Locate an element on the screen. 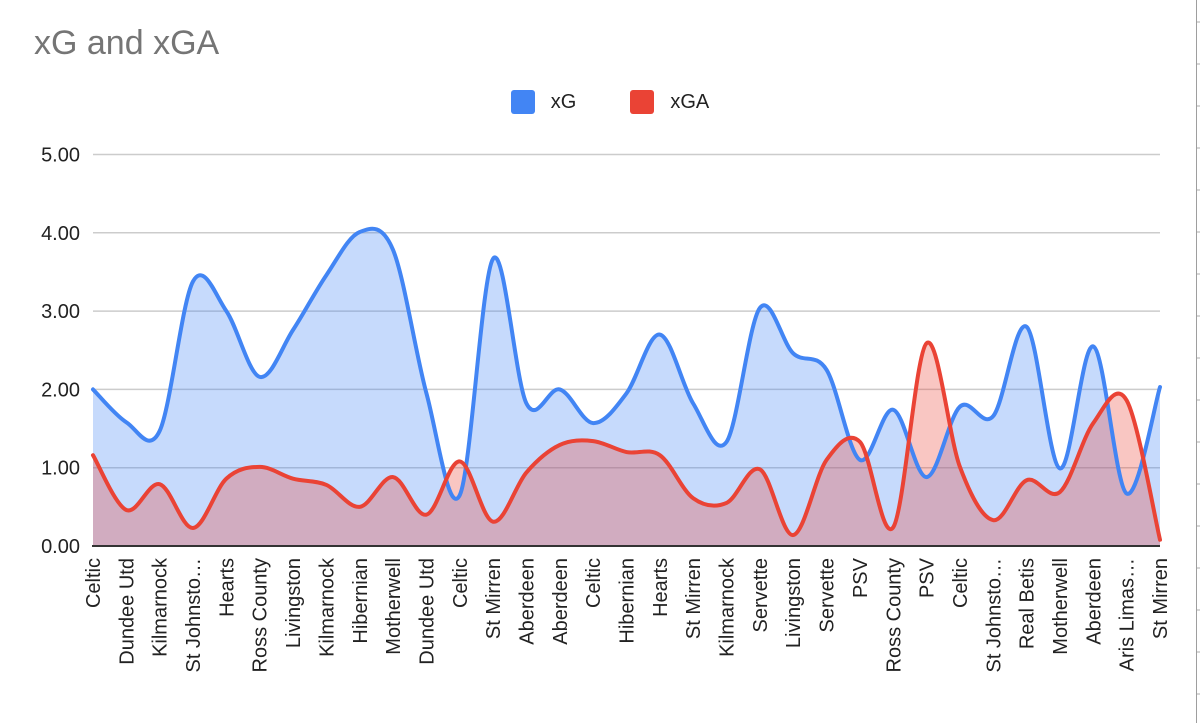  legend-item-xga: xGA is located at coordinates (669, 102).